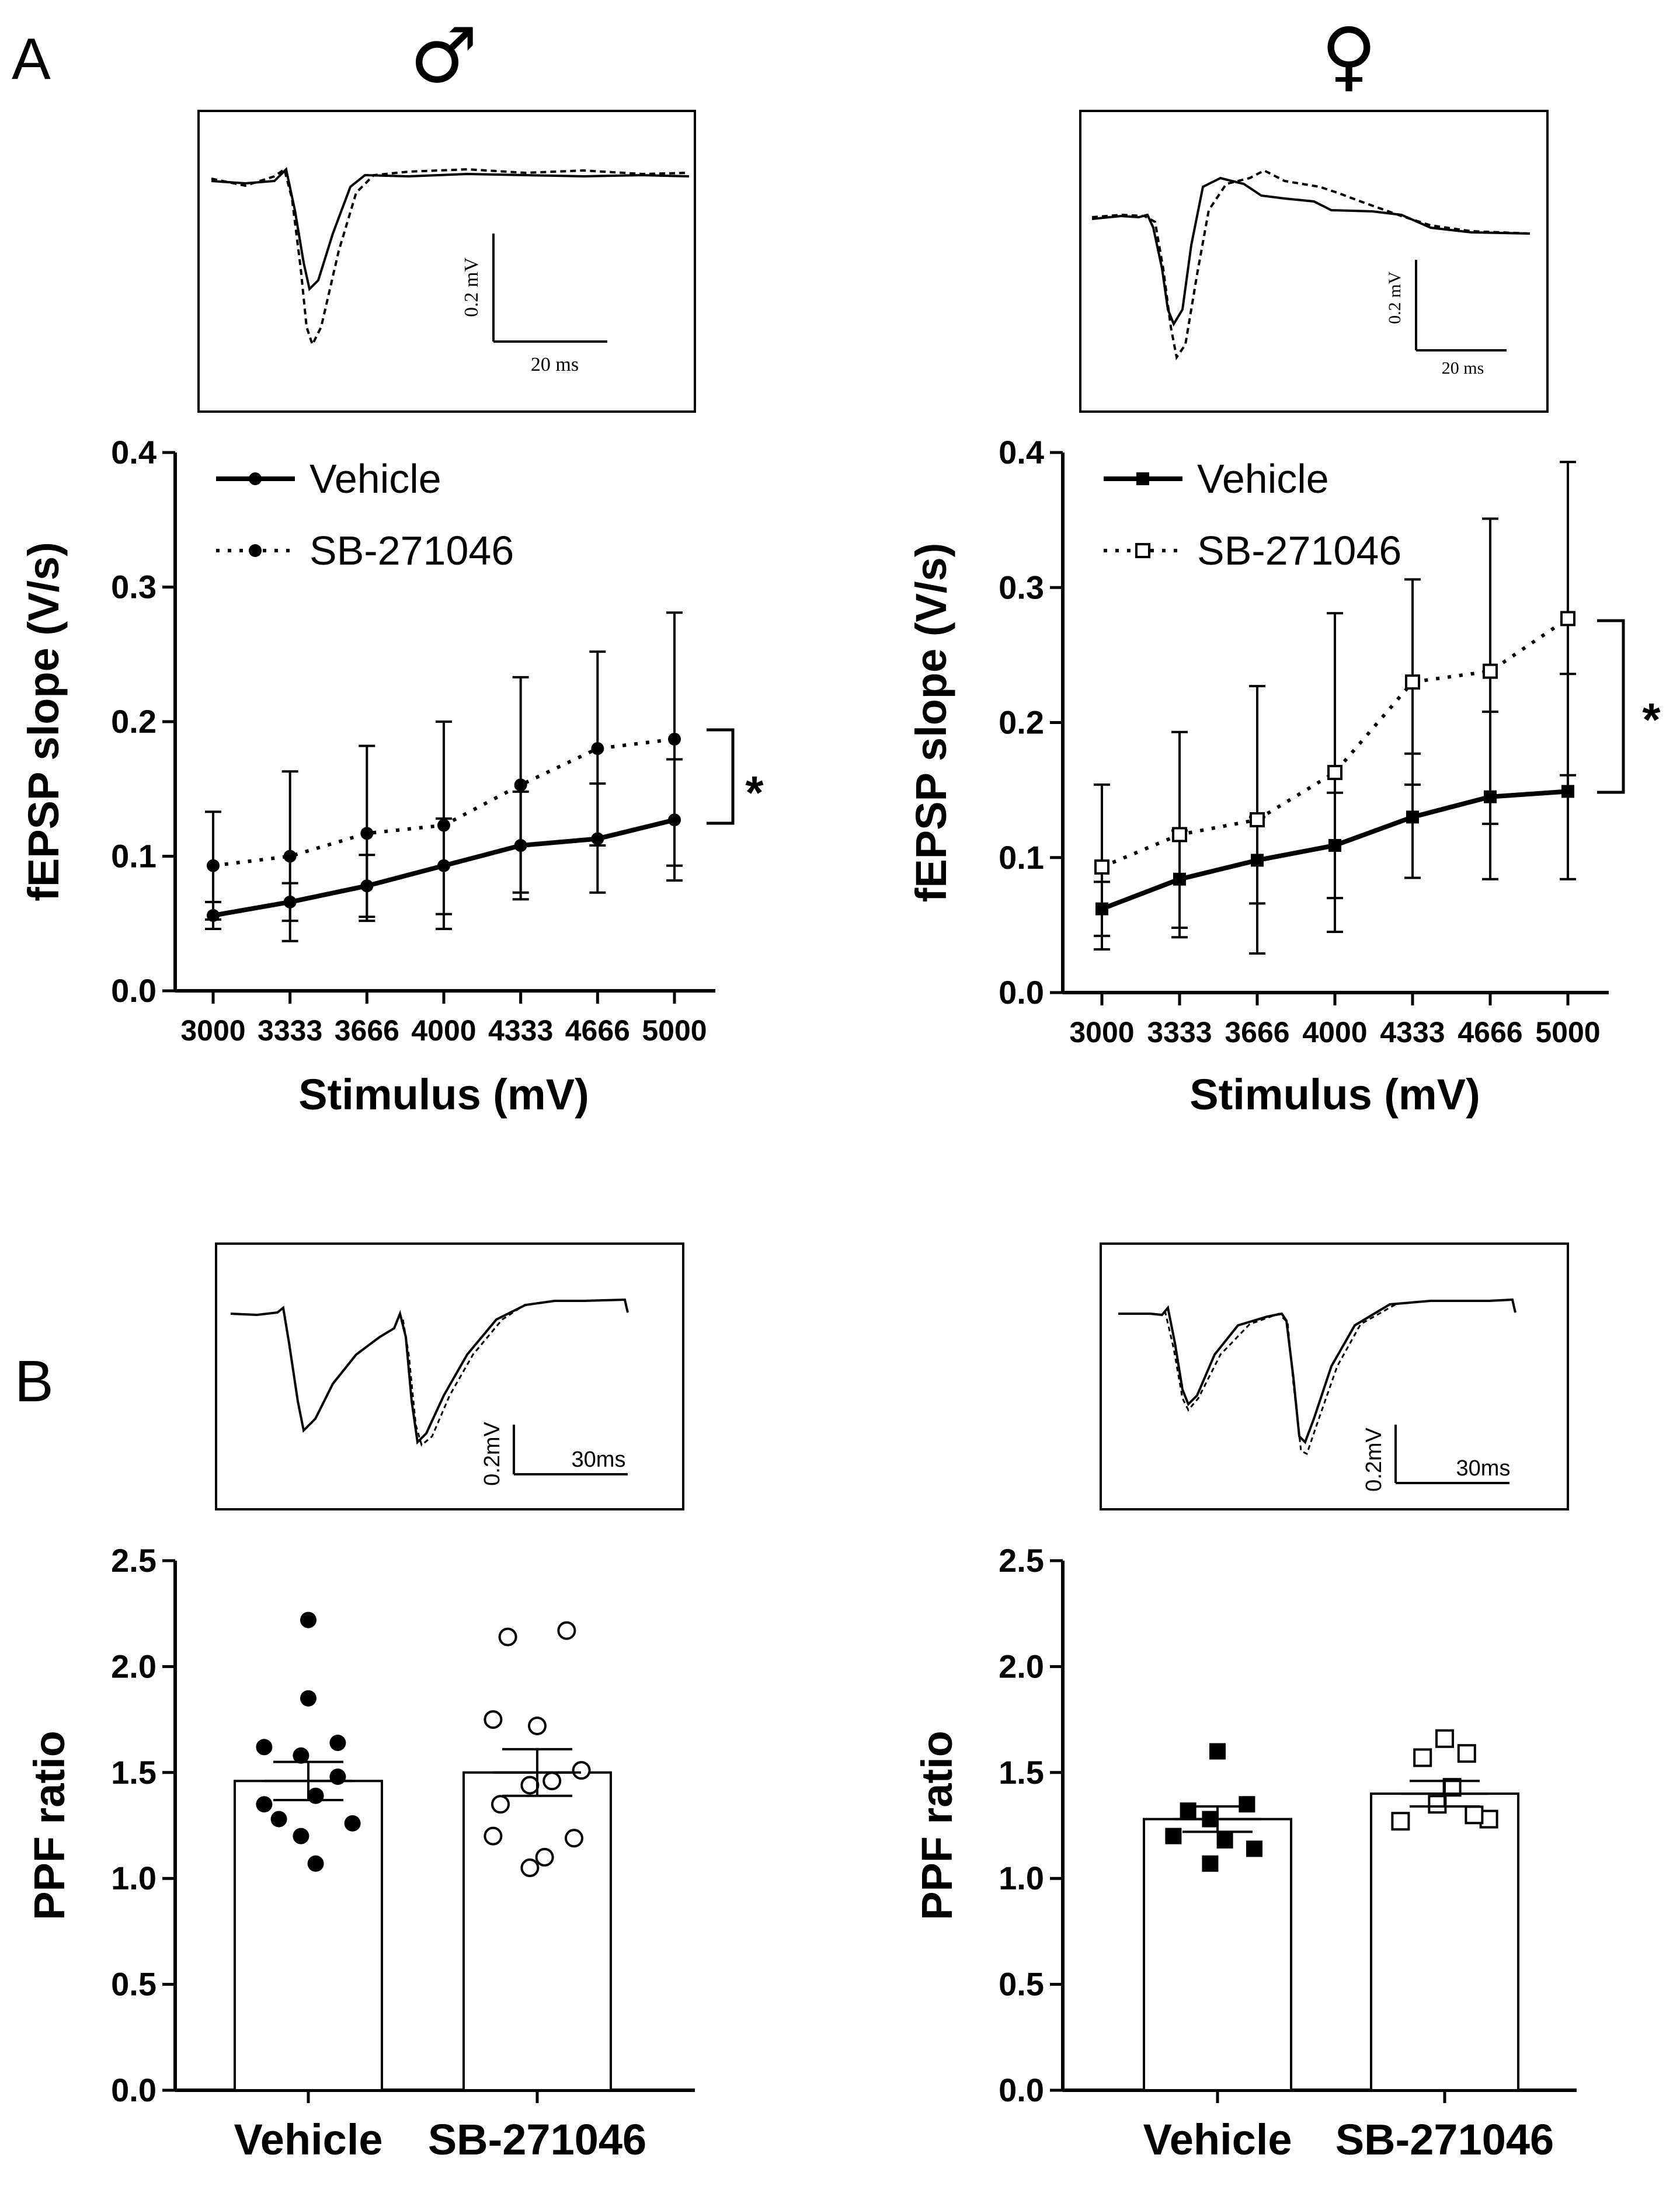  What do you see at coordinates (492, 1453) in the screenshot?
I see `scale-label-voltage: 0.2mV` at bounding box center [492, 1453].